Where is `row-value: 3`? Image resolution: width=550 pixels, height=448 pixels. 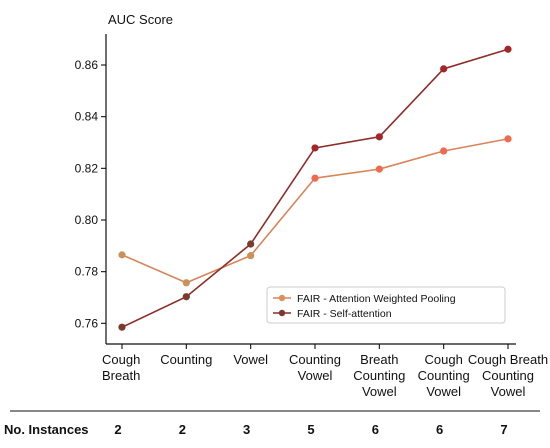 row-value: 3 is located at coordinates (246, 429).